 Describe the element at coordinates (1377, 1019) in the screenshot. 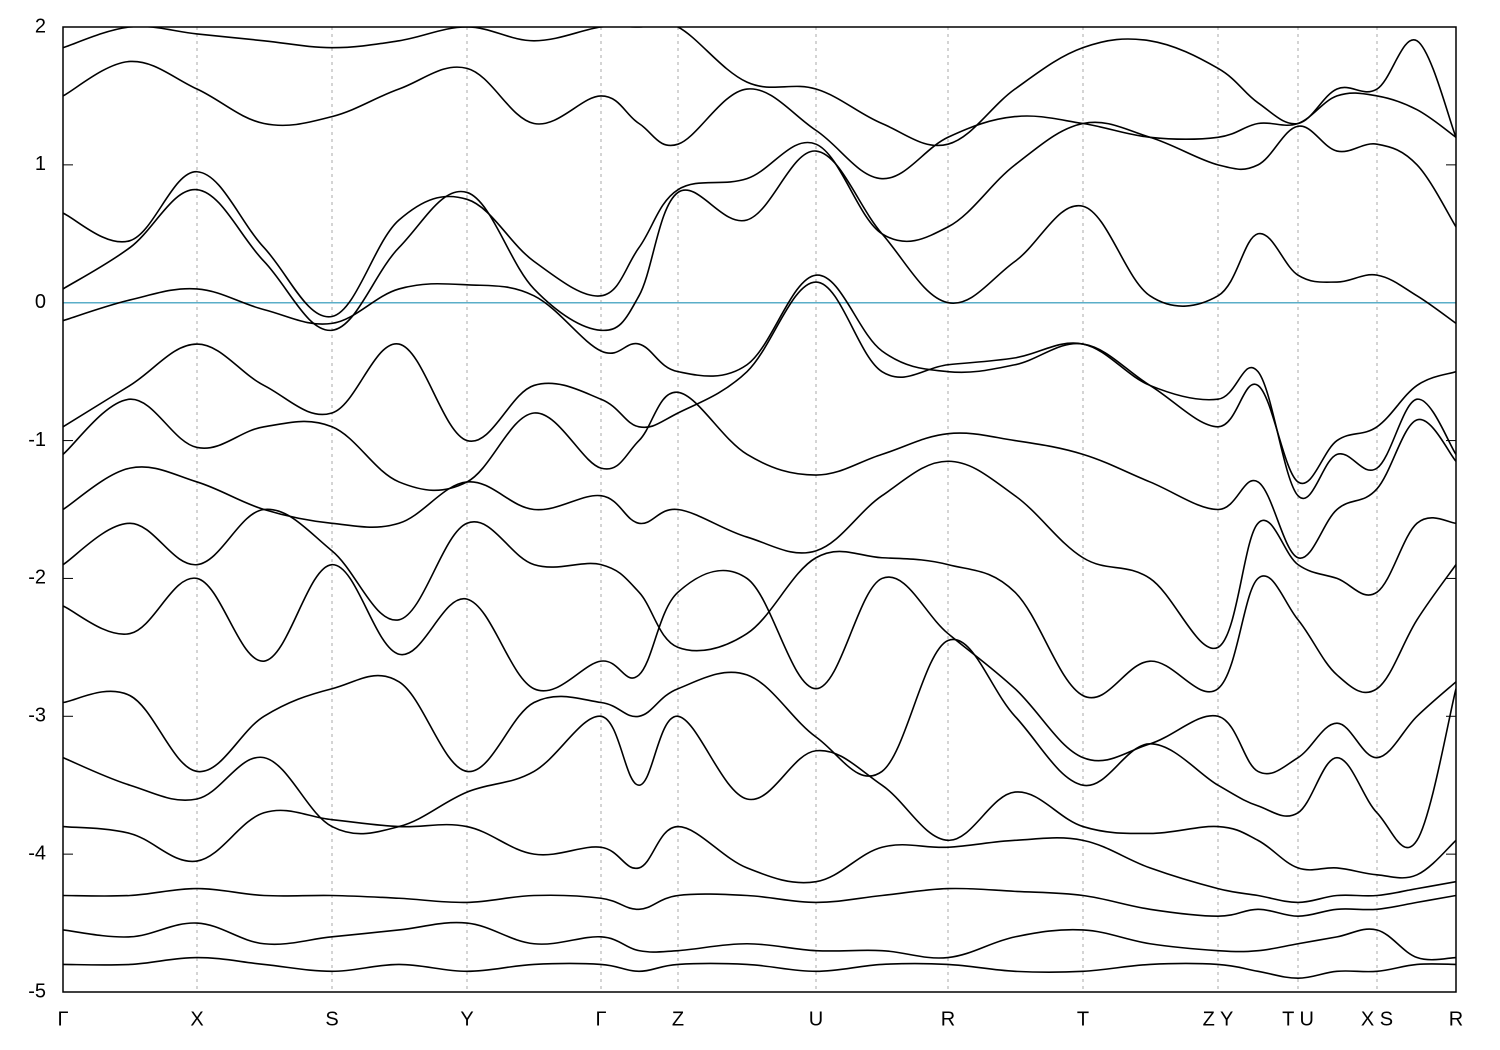

I see `x-tick-label: X S` at that location.